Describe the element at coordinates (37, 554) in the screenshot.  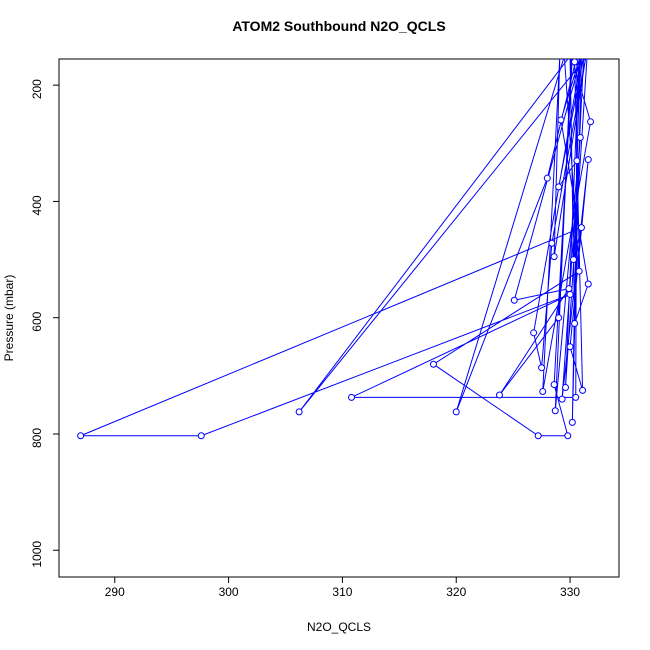
I see `y-tick-label: 1000` at that location.